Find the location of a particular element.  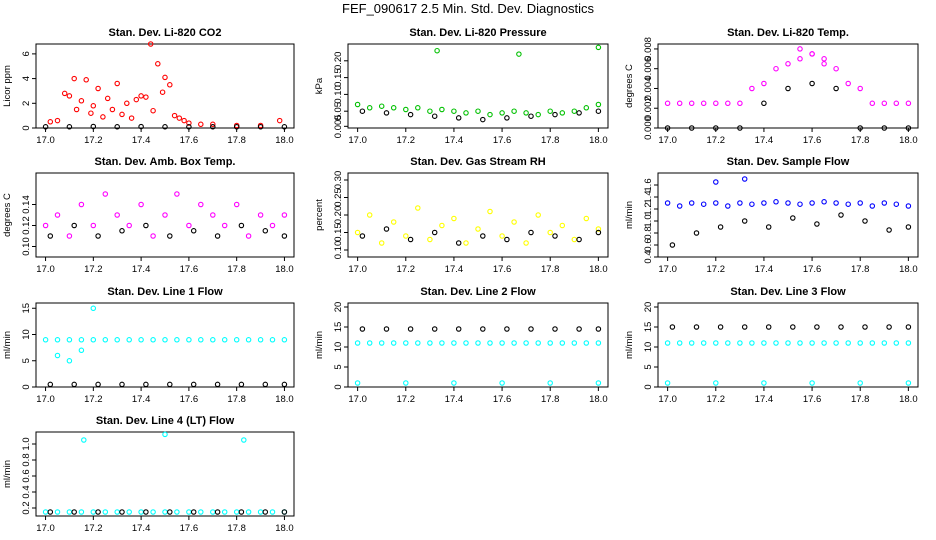

y-tick-label: 2 is located at coordinates (26, 103).